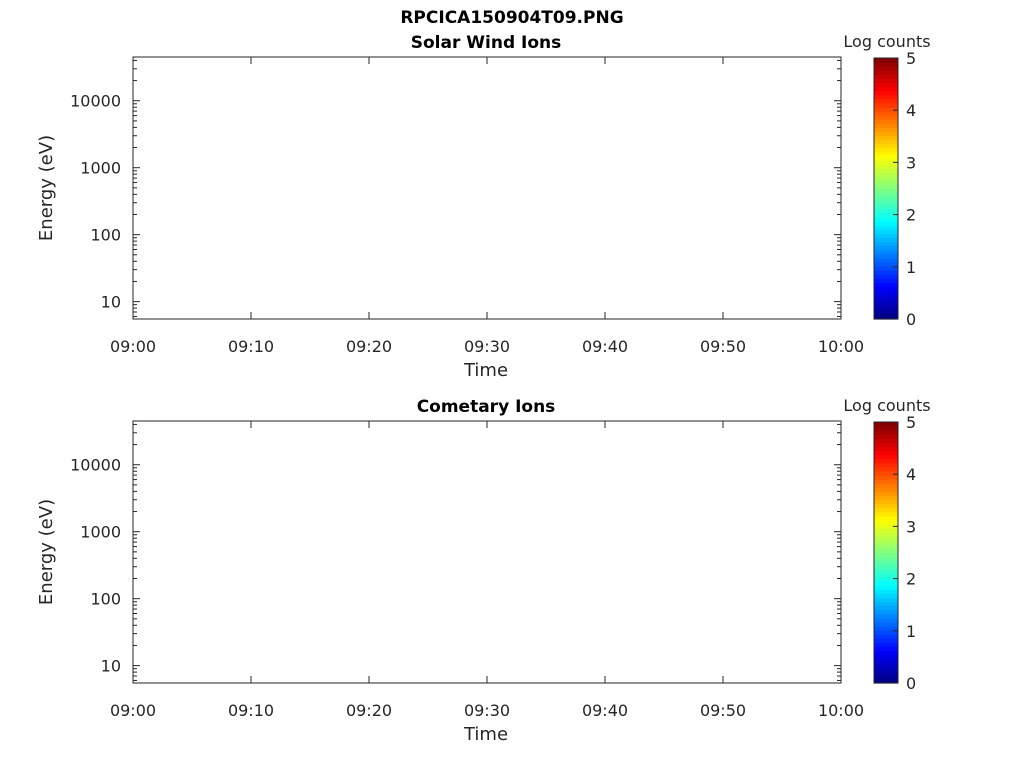  What do you see at coordinates (486, 43) in the screenshot?
I see `panel-title: Solar Wind Ions` at bounding box center [486, 43].